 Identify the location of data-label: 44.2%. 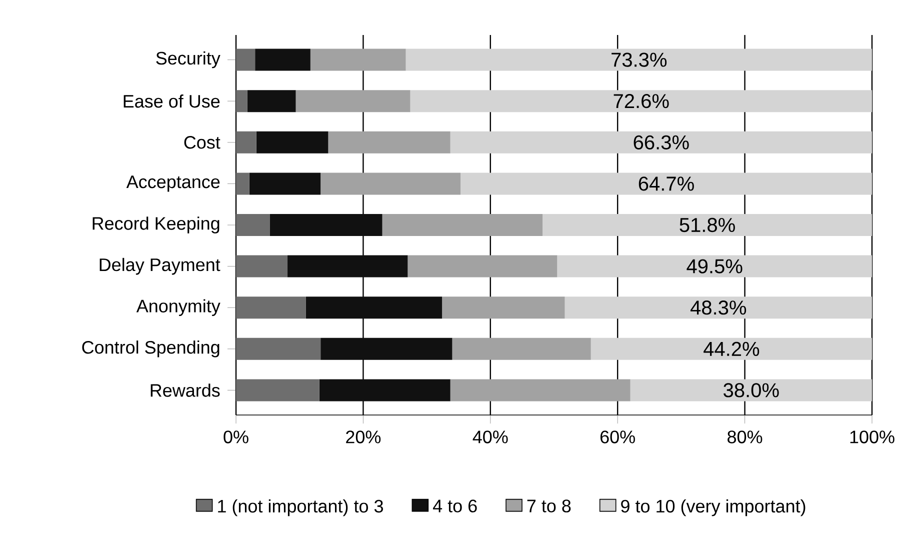
(732, 349).